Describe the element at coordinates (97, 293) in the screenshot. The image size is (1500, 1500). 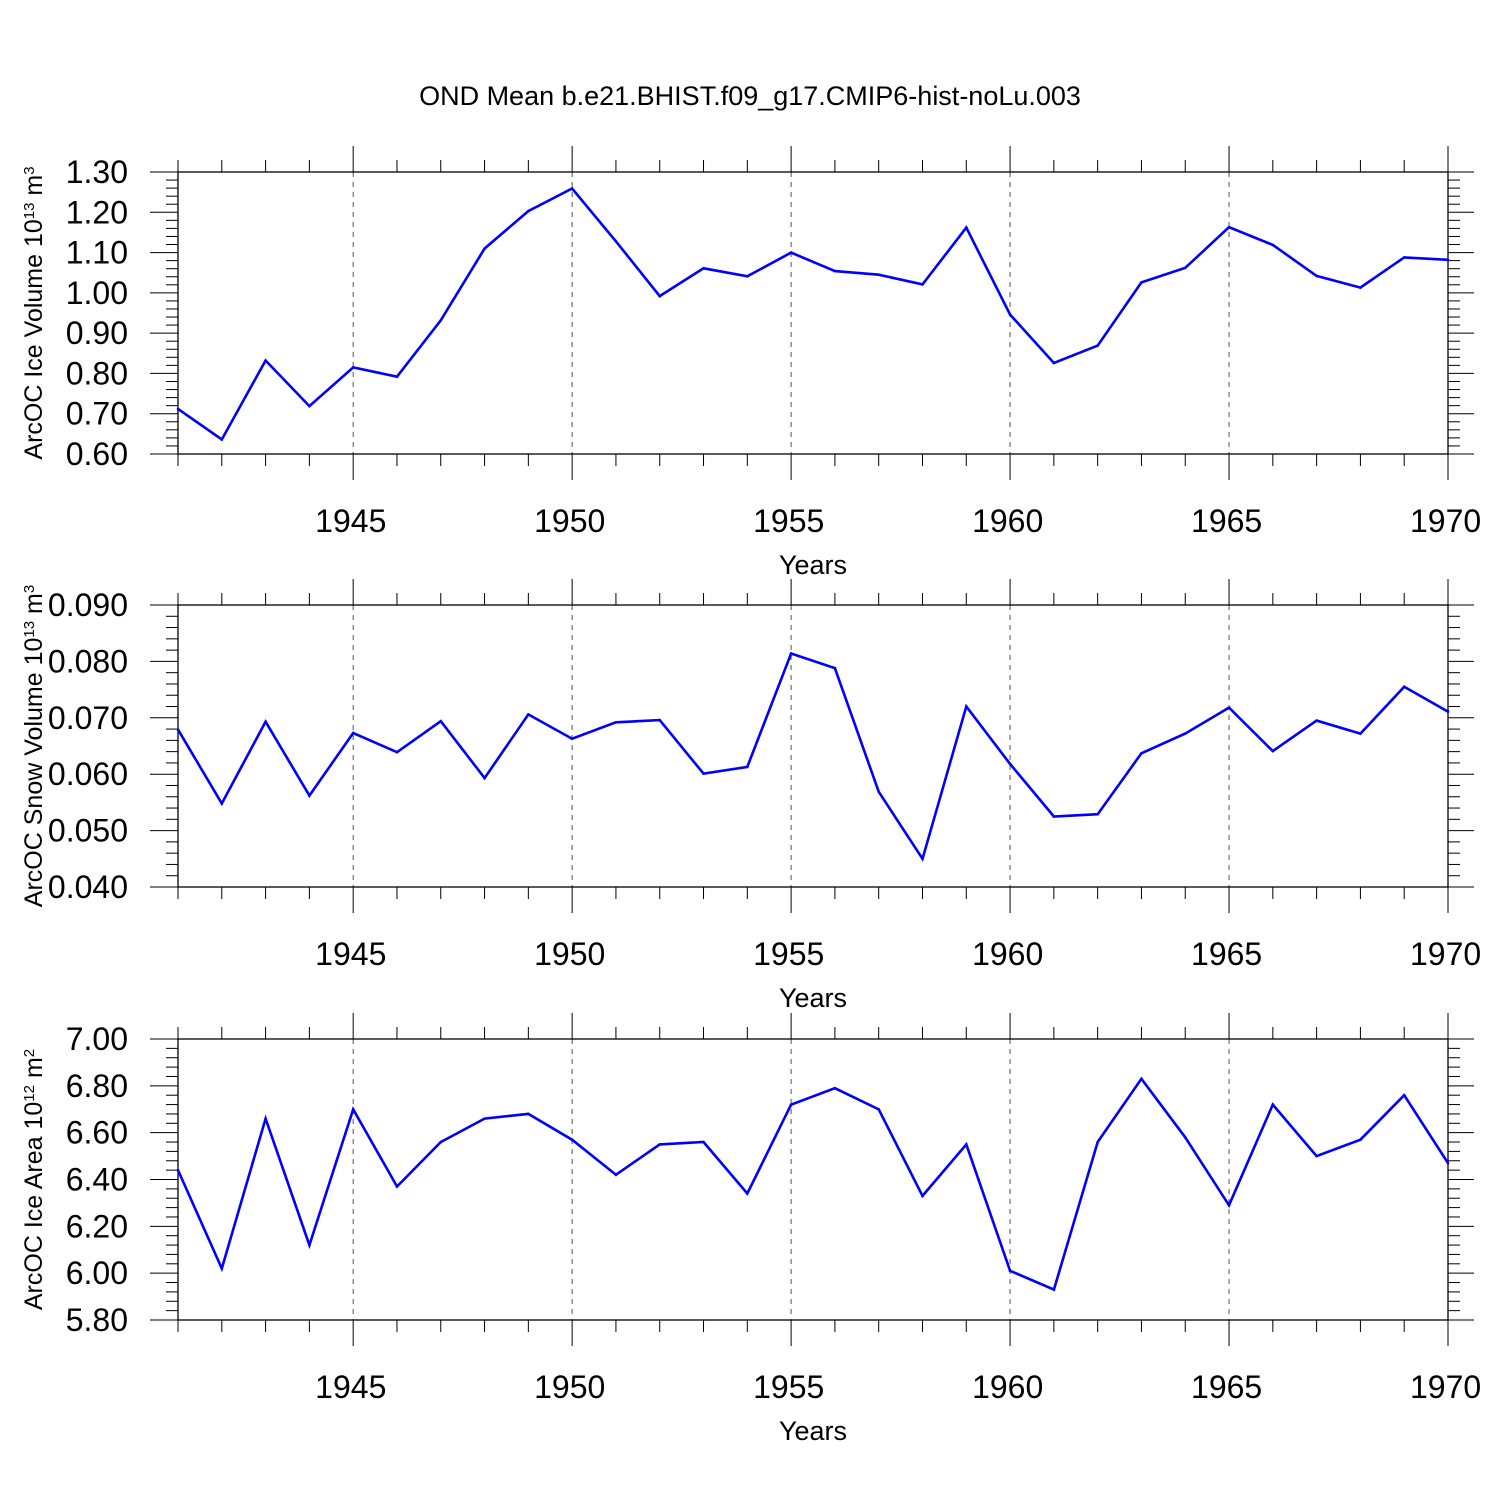
I see `y-tick-label: 1.00` at that location.